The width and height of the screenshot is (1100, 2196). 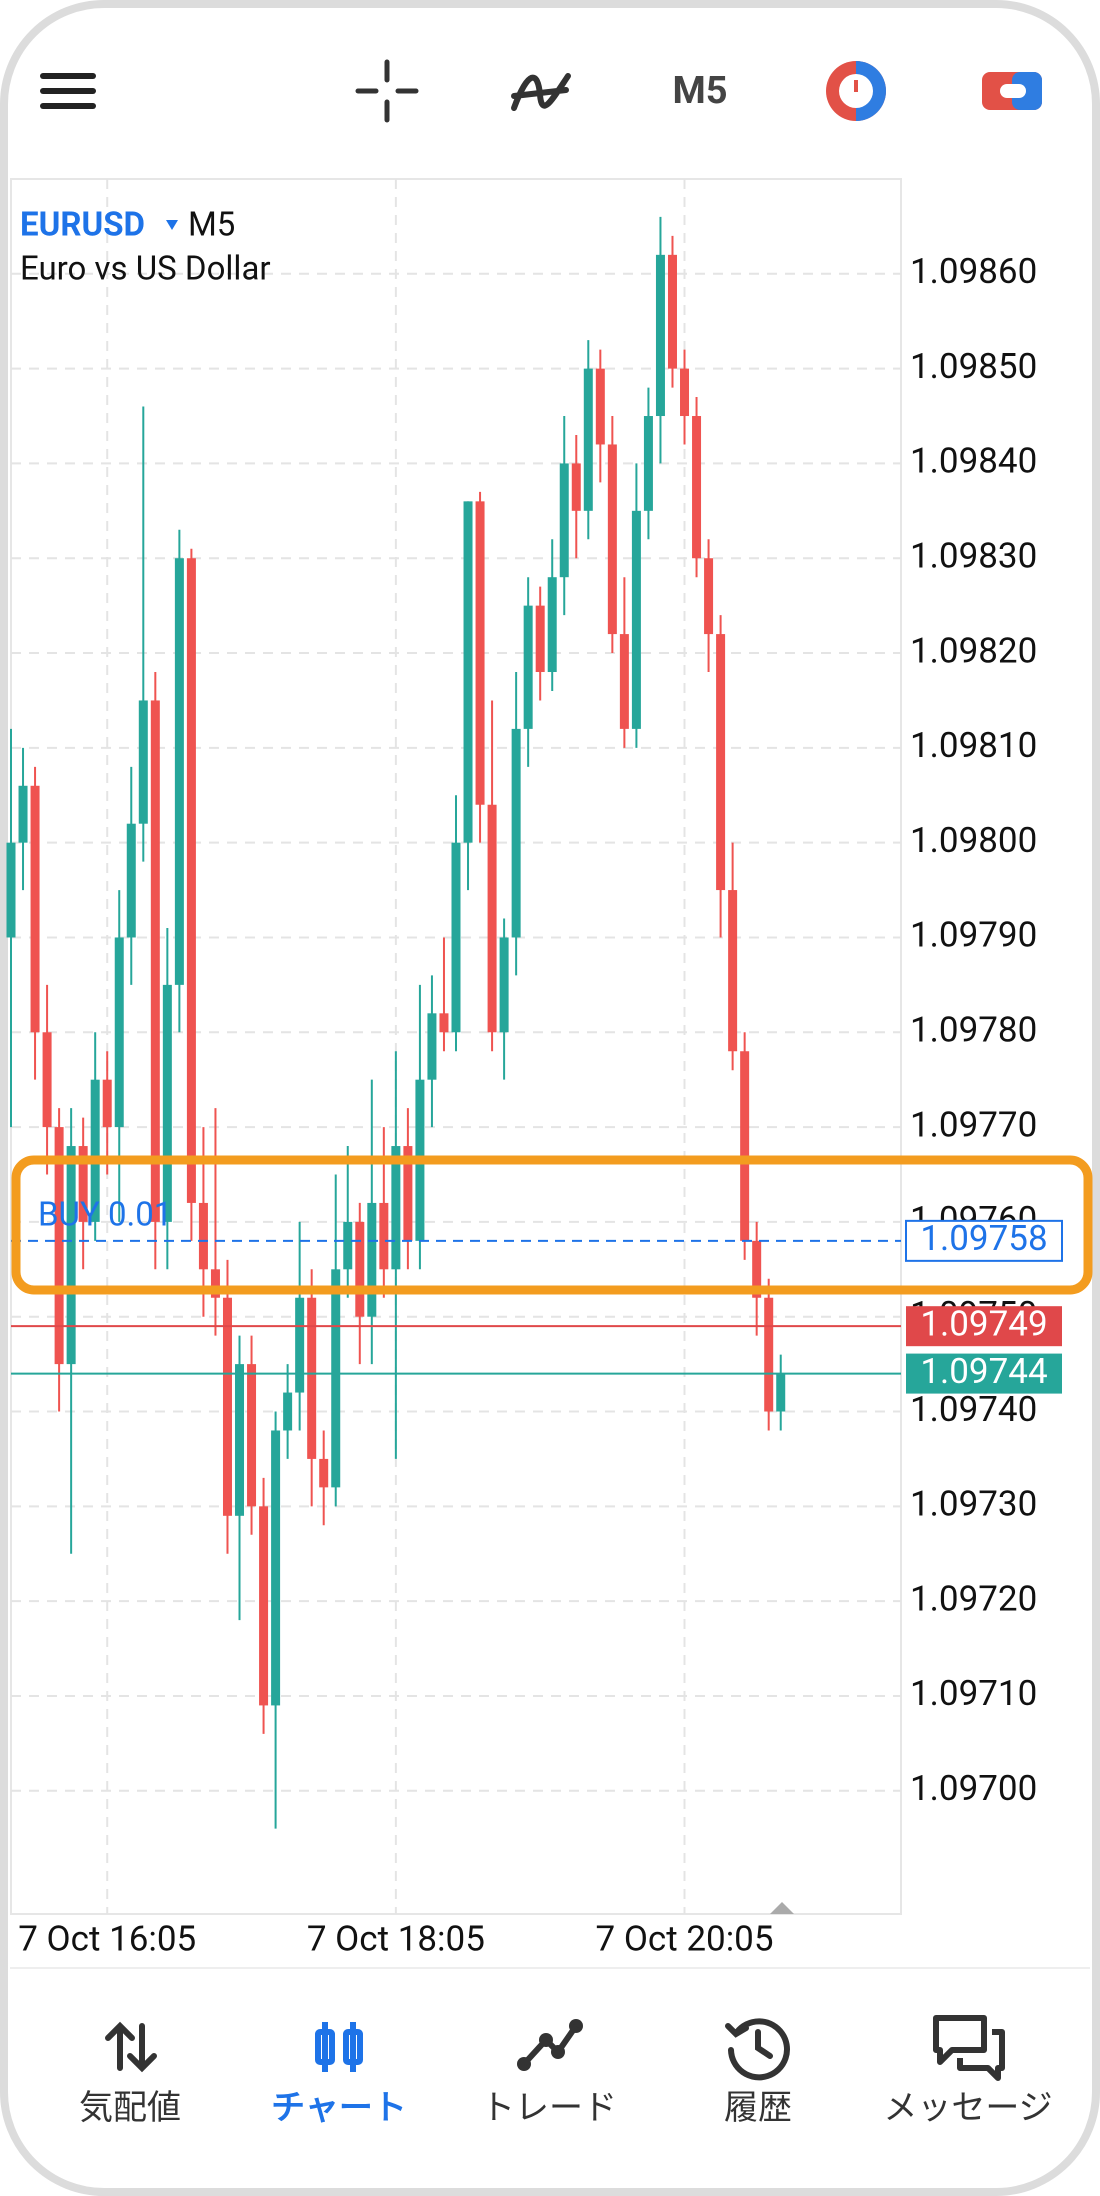 I want to click on x-tick-label: 7 Oct 16:05, so click(x=107, y=1938).